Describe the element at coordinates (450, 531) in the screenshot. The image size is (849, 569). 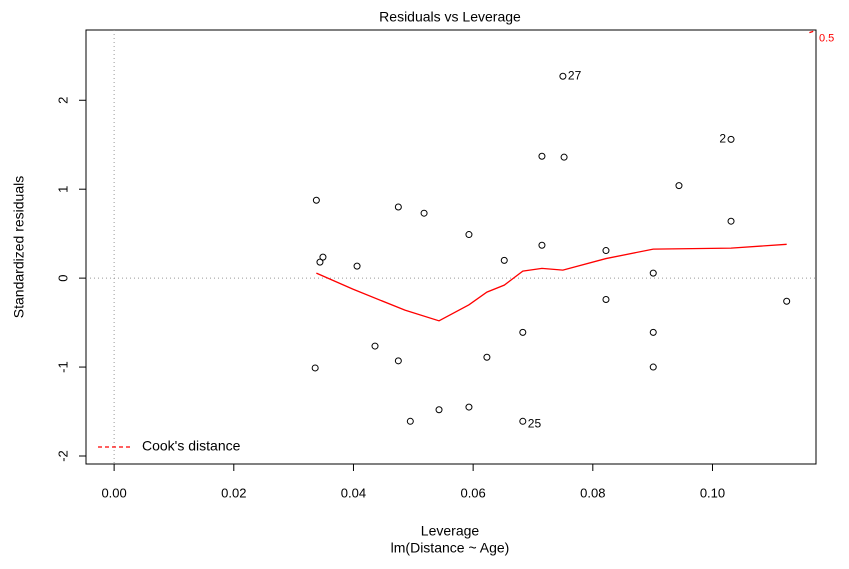
I see `x-axis-label: Leverage` at that location.